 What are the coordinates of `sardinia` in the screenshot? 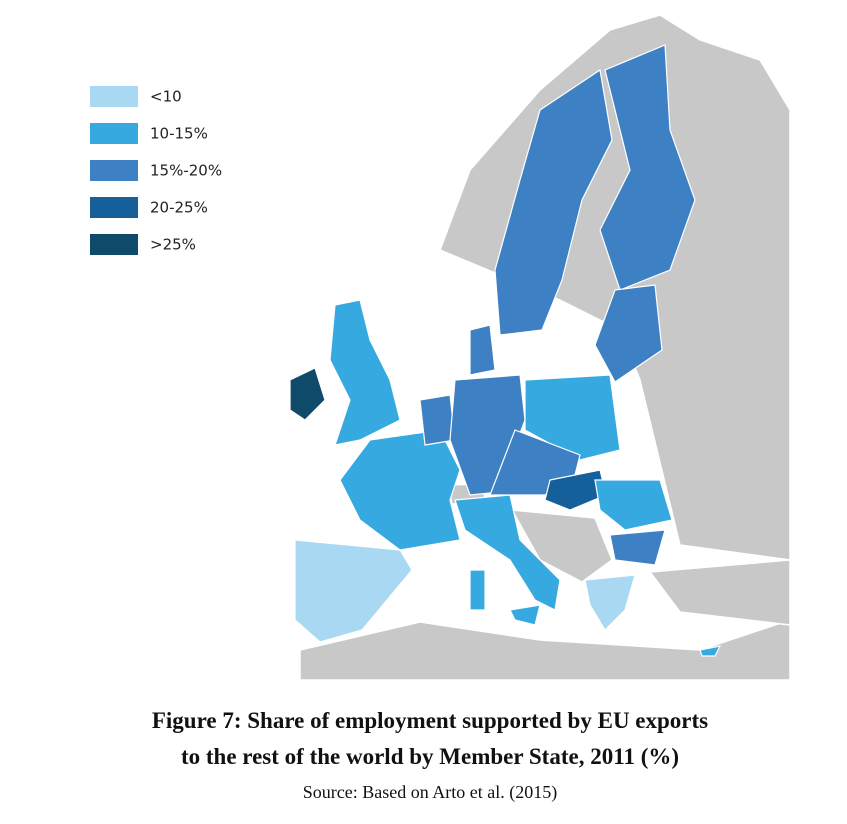 It's located at (477, 590).